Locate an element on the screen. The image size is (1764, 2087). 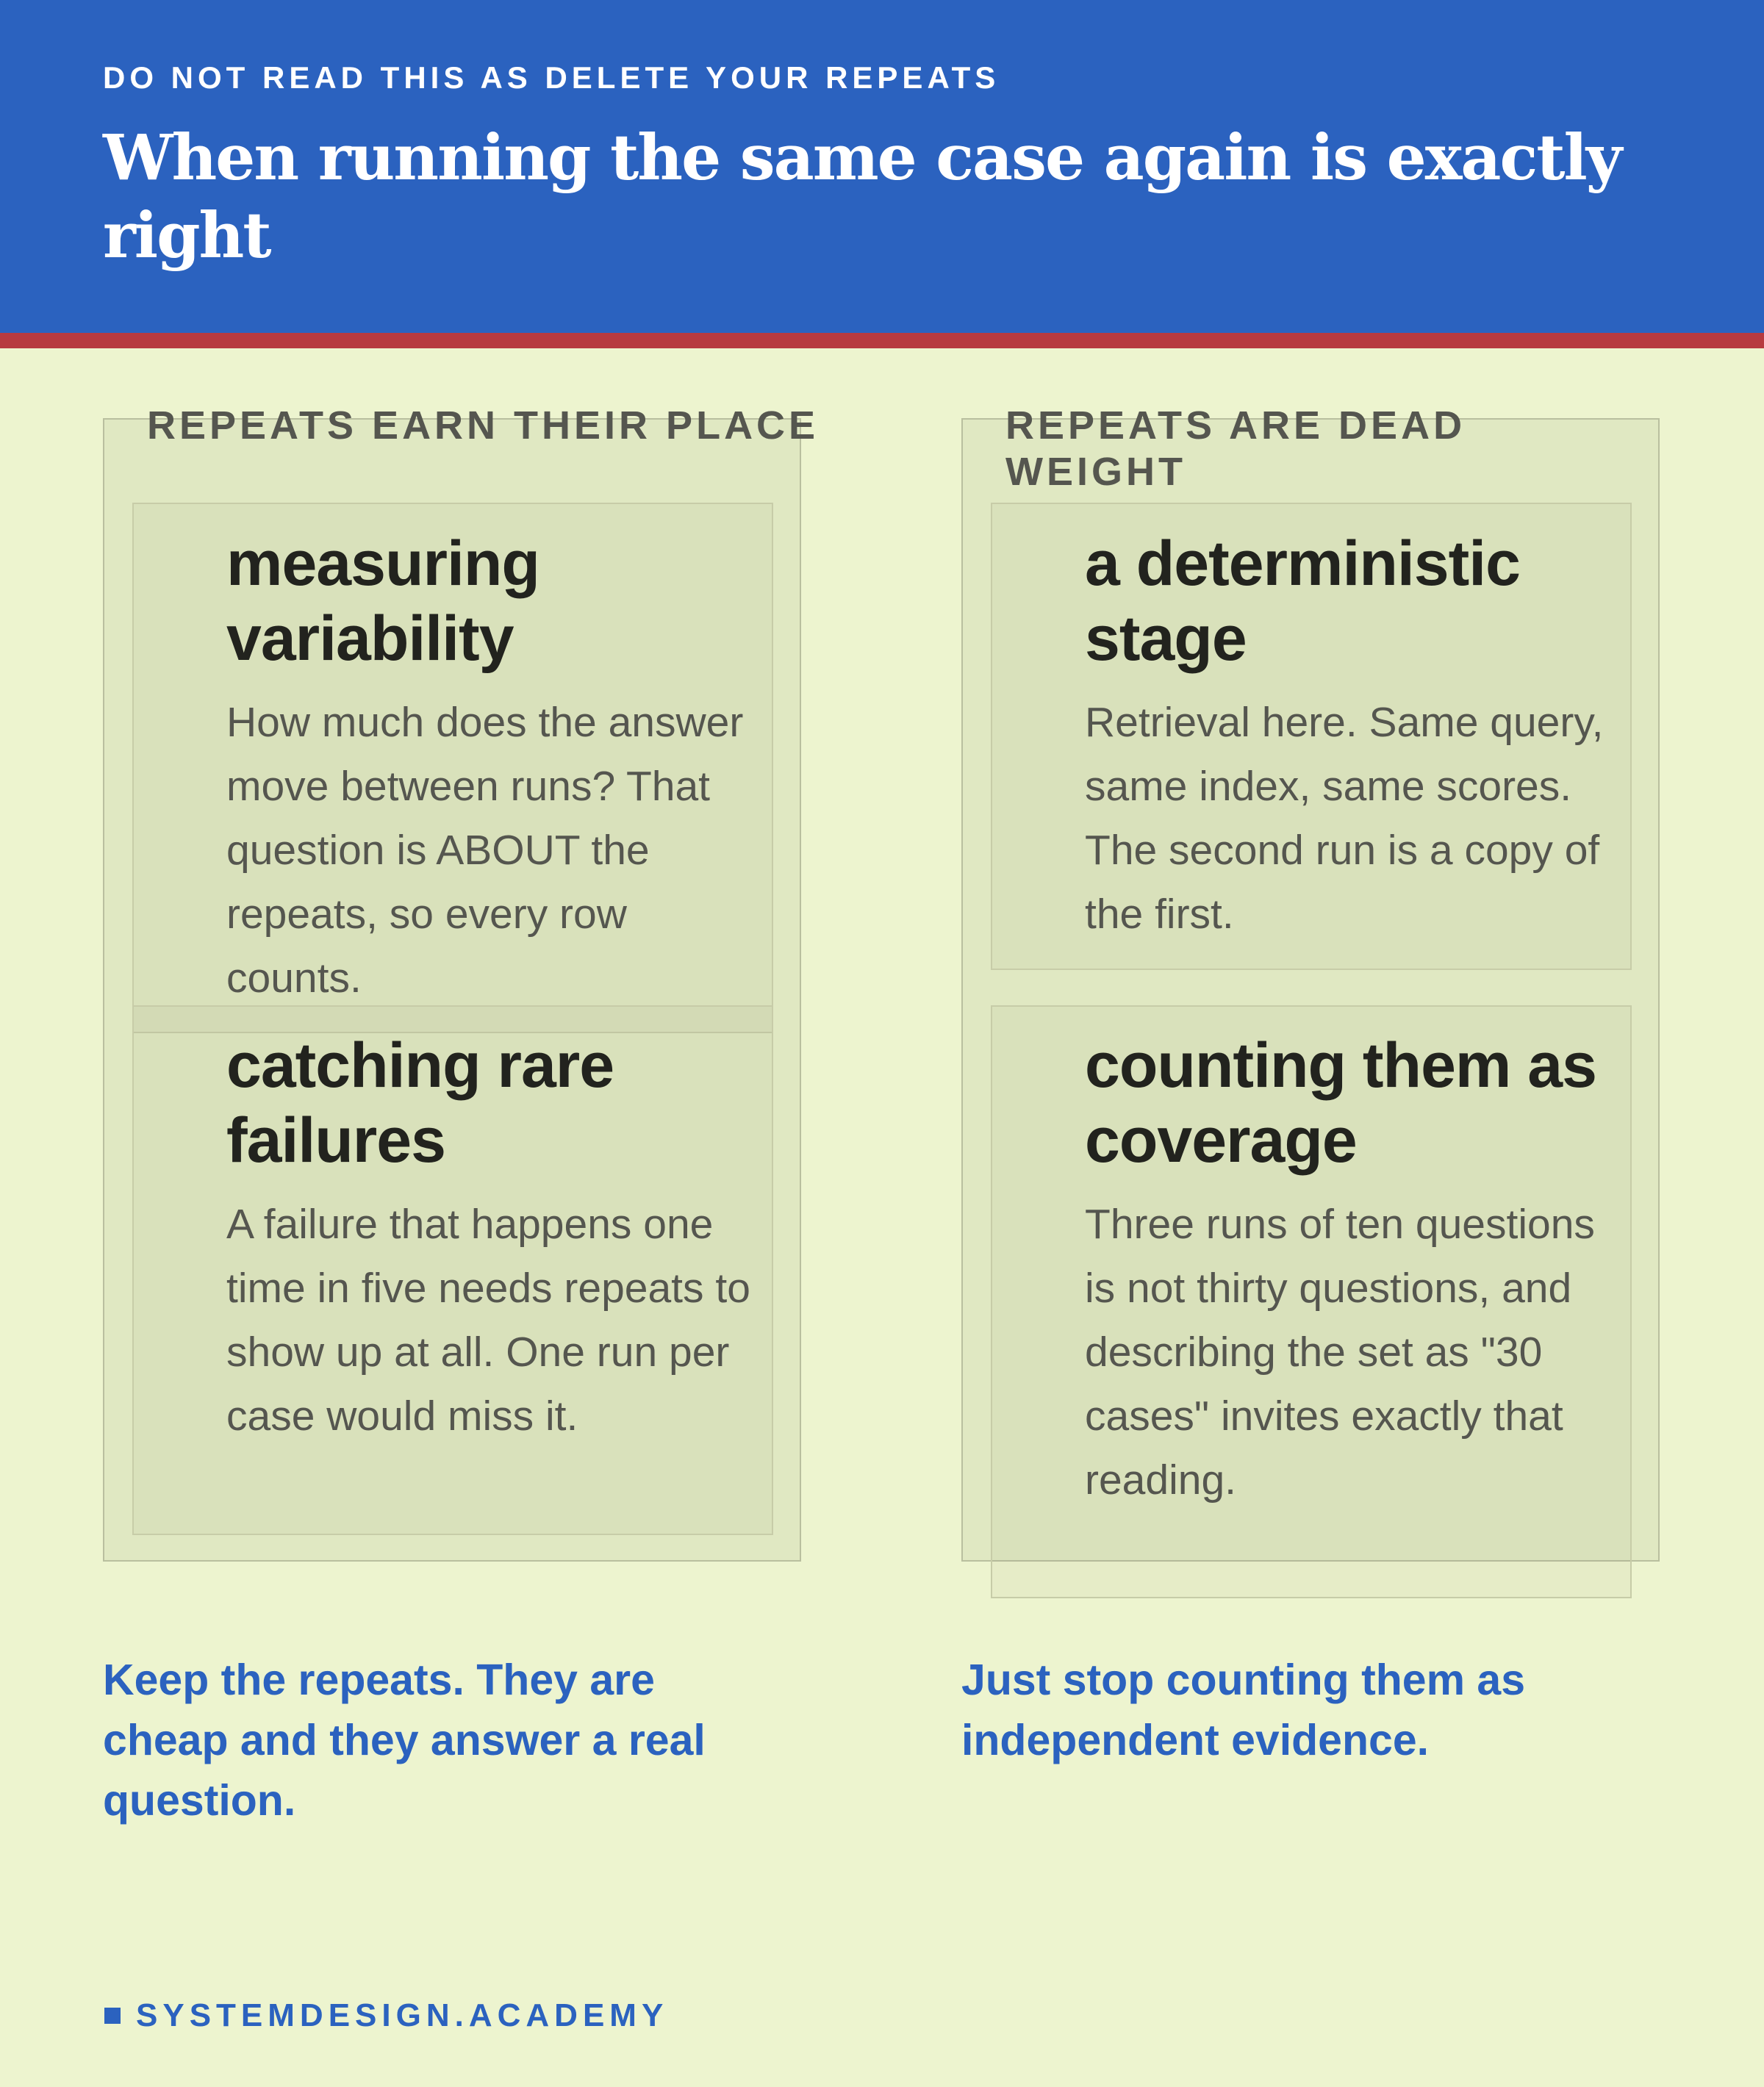
card-title: counting them as coverage is located at coordinates (1341, 1103).